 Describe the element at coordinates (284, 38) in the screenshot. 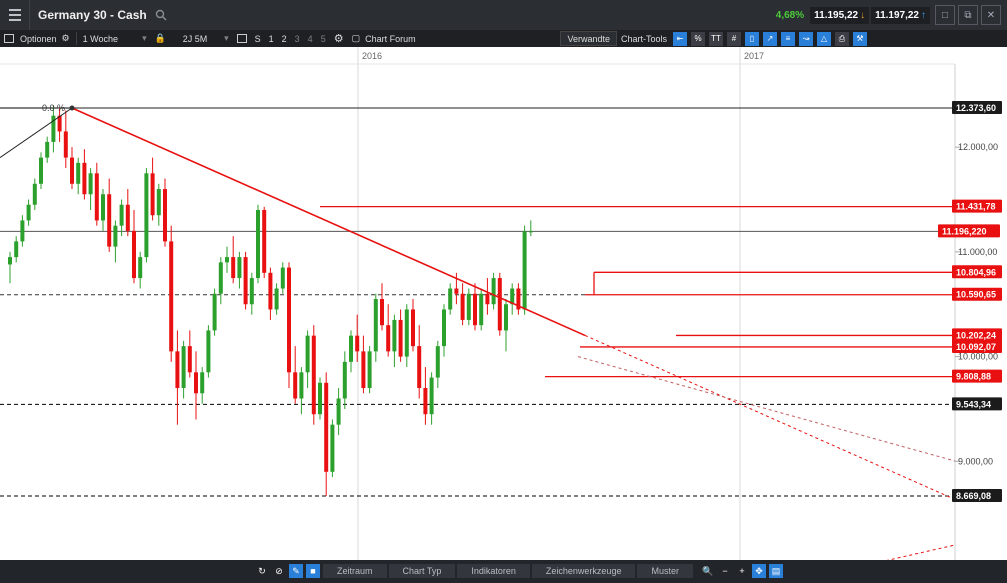

I see `layout-2-button: 2` at that location.